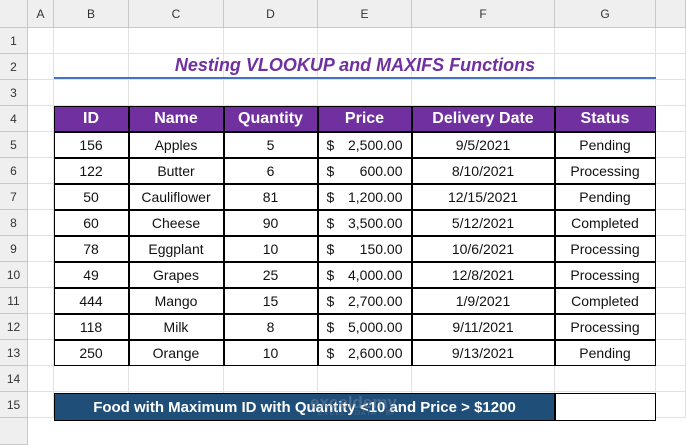 Image resolution: width=686 pixels, height=445 pixels. I want to click on table-header: ID, so click(91, 118).